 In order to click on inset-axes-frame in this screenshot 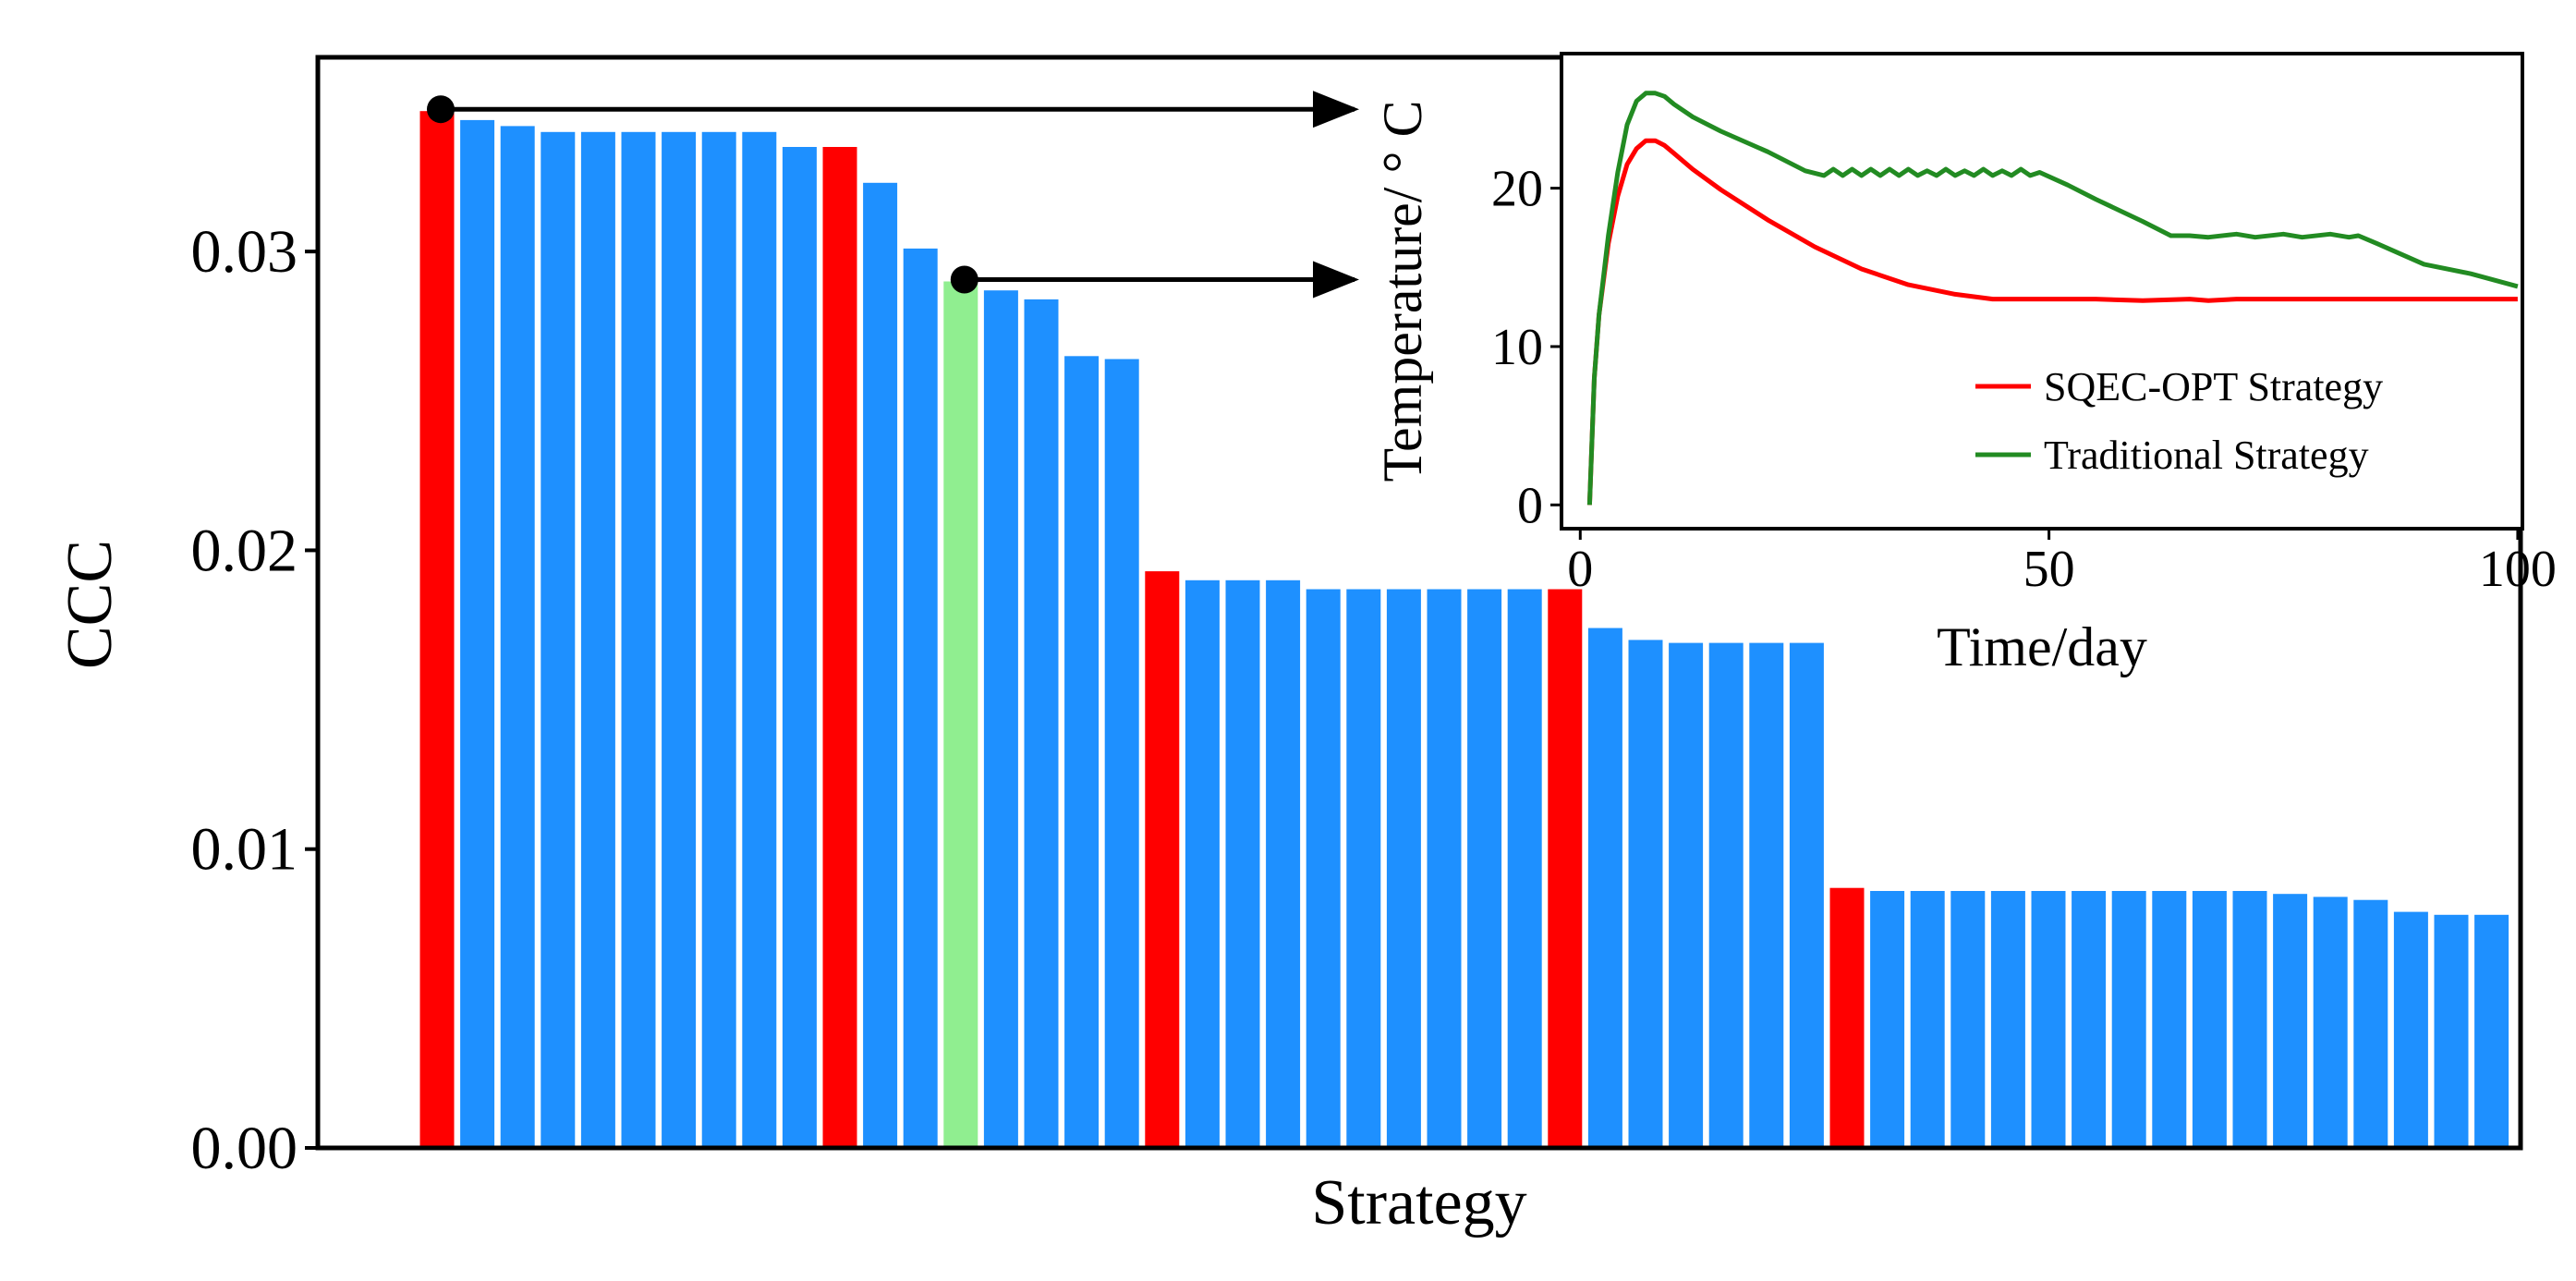, I will do `click(2042, 291)`.